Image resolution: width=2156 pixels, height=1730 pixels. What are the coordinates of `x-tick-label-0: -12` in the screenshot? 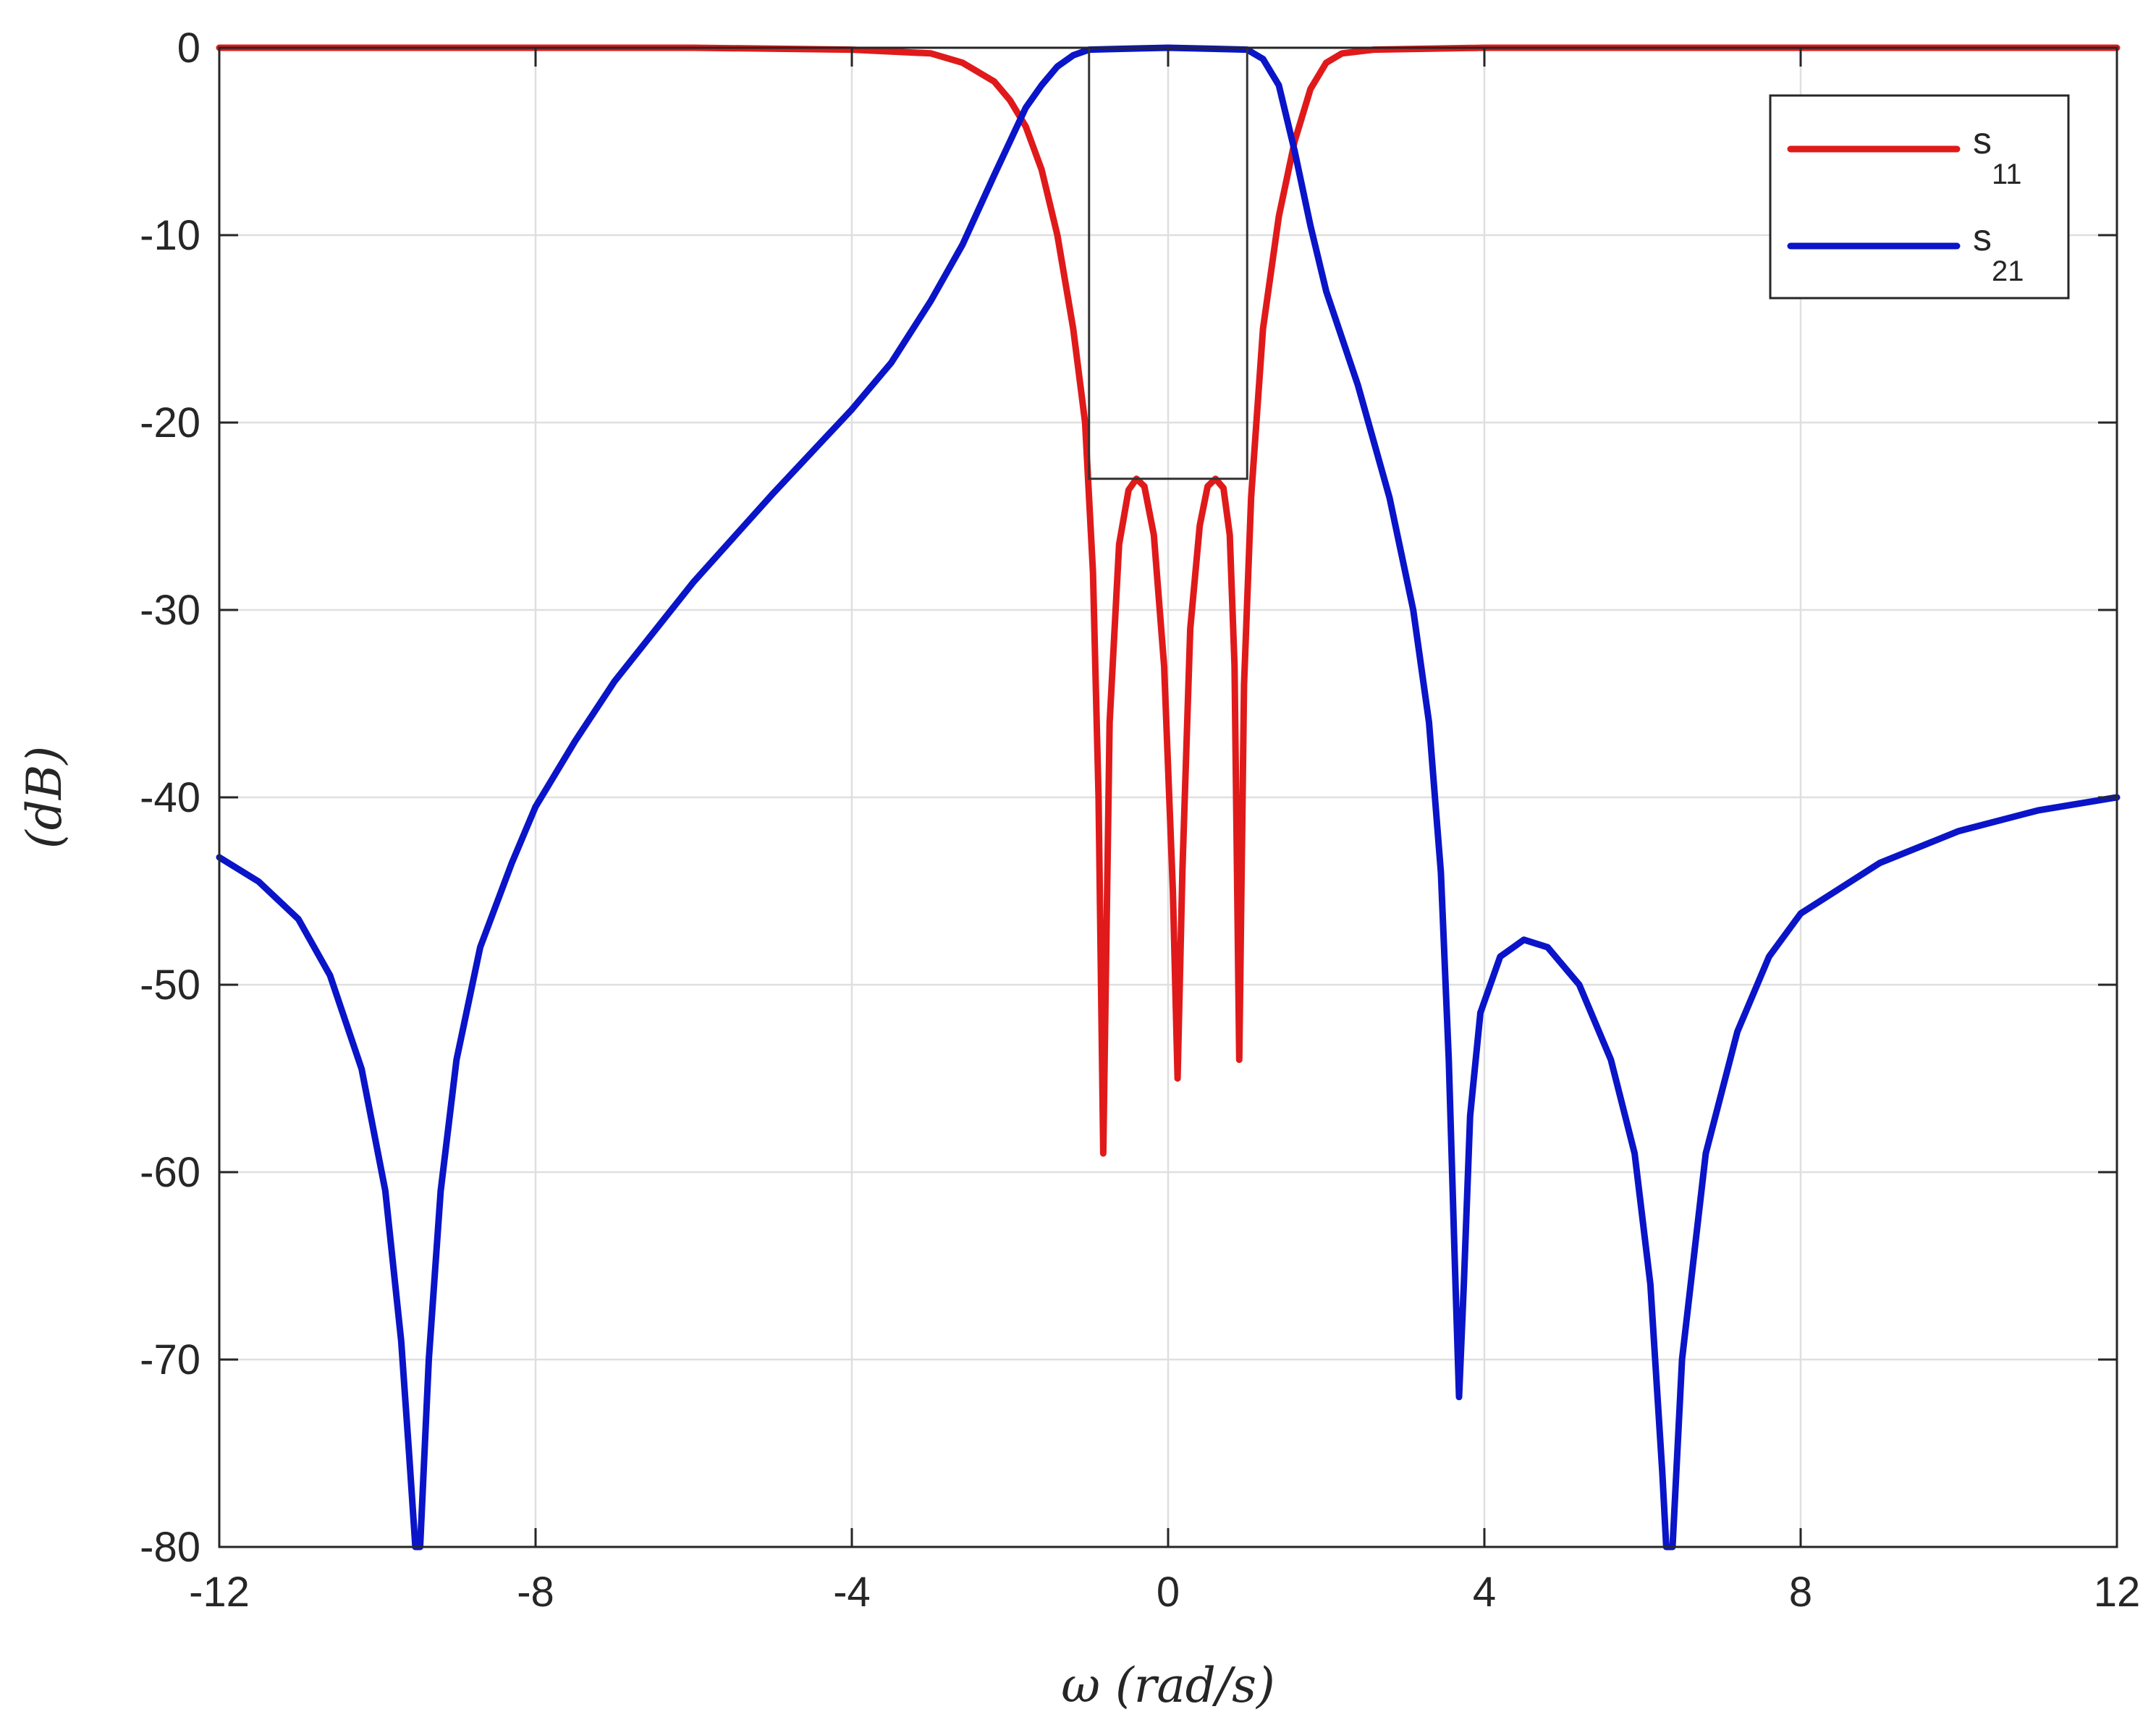 It's located at (219, 1592).